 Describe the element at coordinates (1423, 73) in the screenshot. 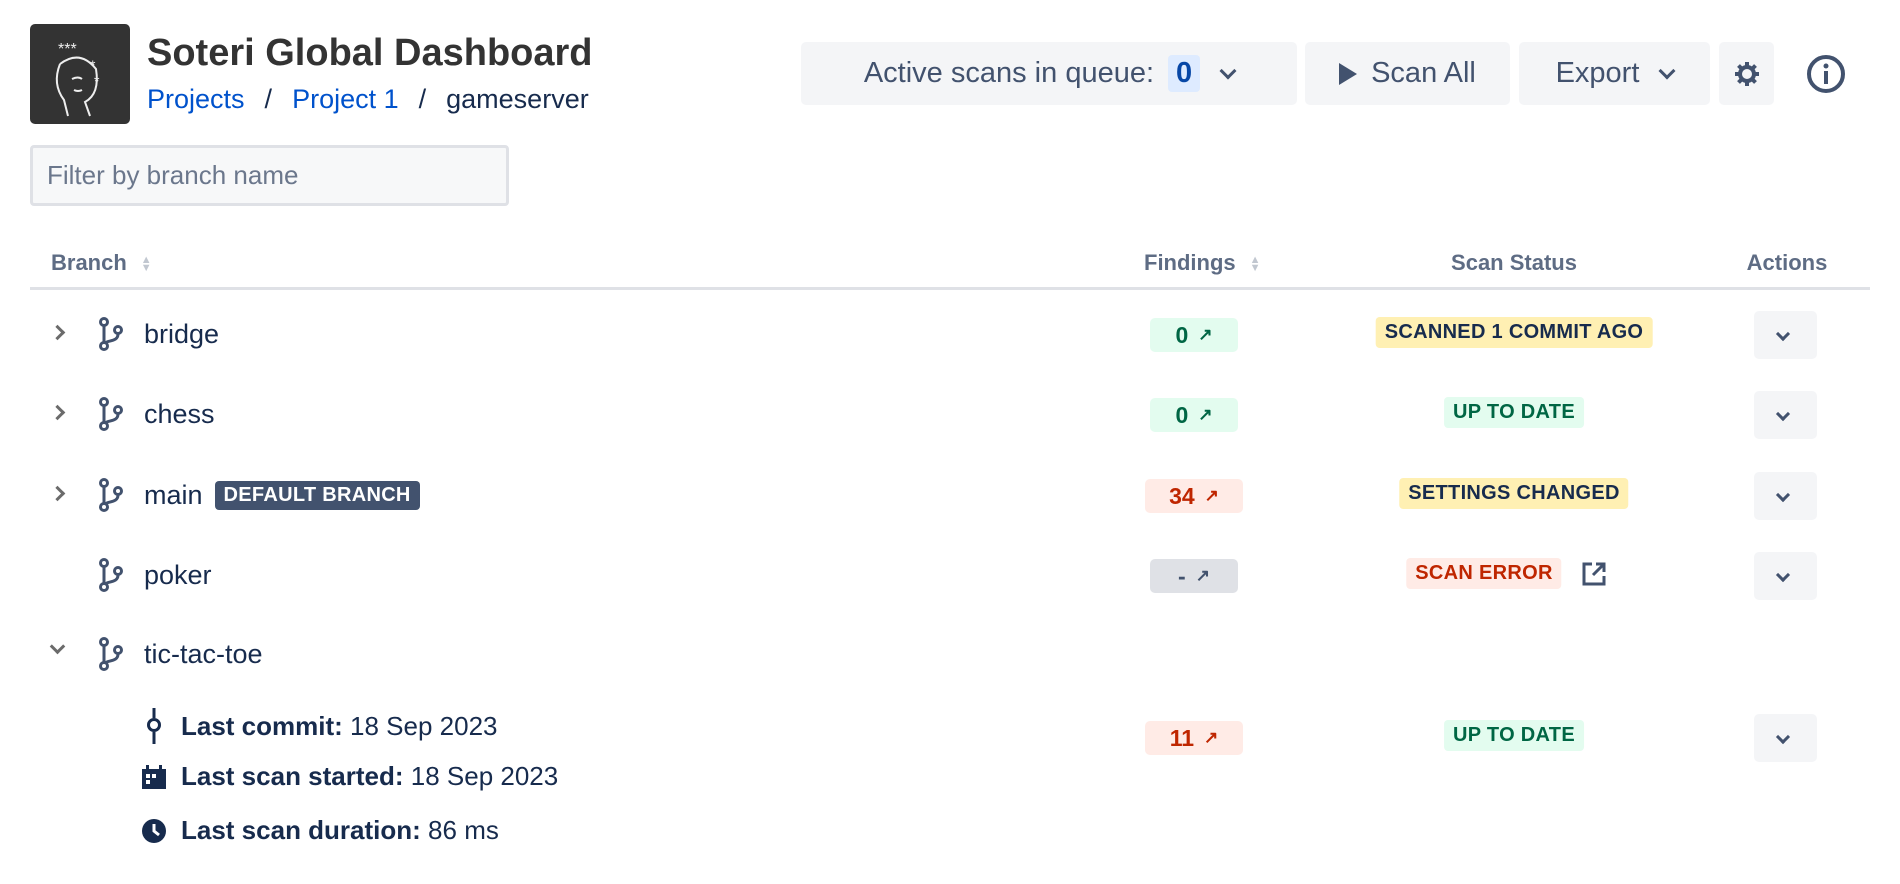

I see `scan-all-label: Scan All` at that location.